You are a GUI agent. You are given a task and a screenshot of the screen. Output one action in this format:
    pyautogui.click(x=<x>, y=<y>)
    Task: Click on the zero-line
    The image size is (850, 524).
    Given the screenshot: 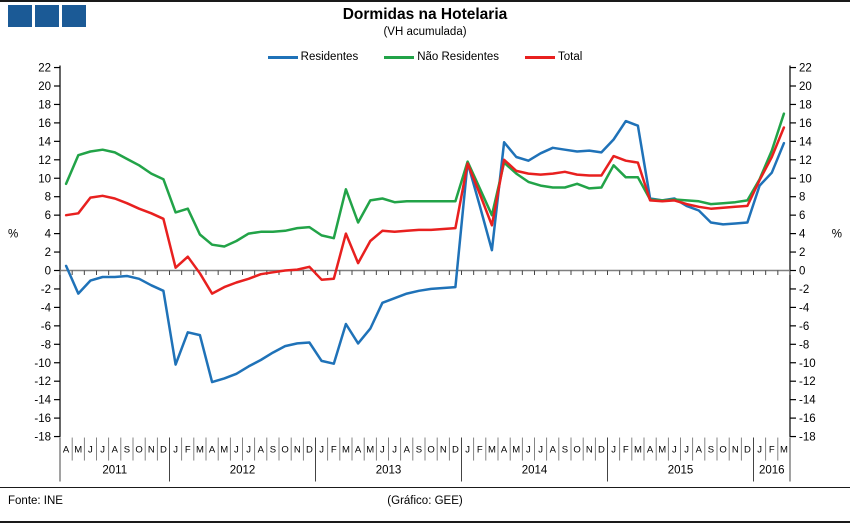 What is the action you would take?
    pyautogui.click(x=425, y=272)
    